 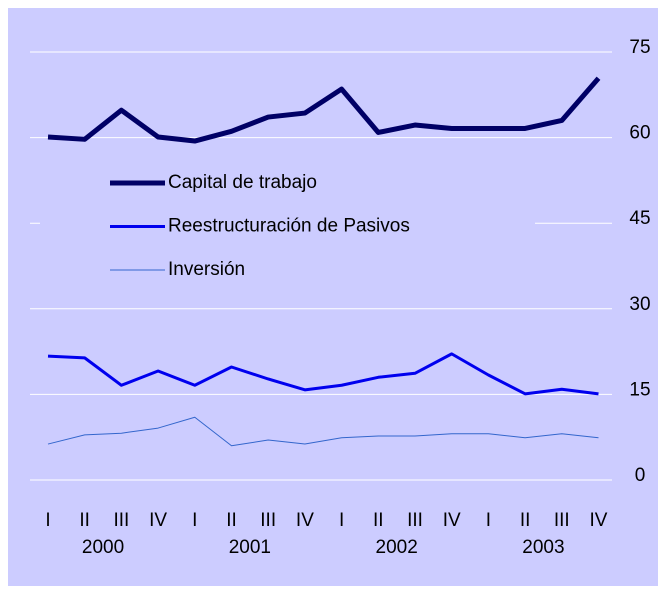 I want to click on y-tick-label: 75, so click(x=639, y=47).